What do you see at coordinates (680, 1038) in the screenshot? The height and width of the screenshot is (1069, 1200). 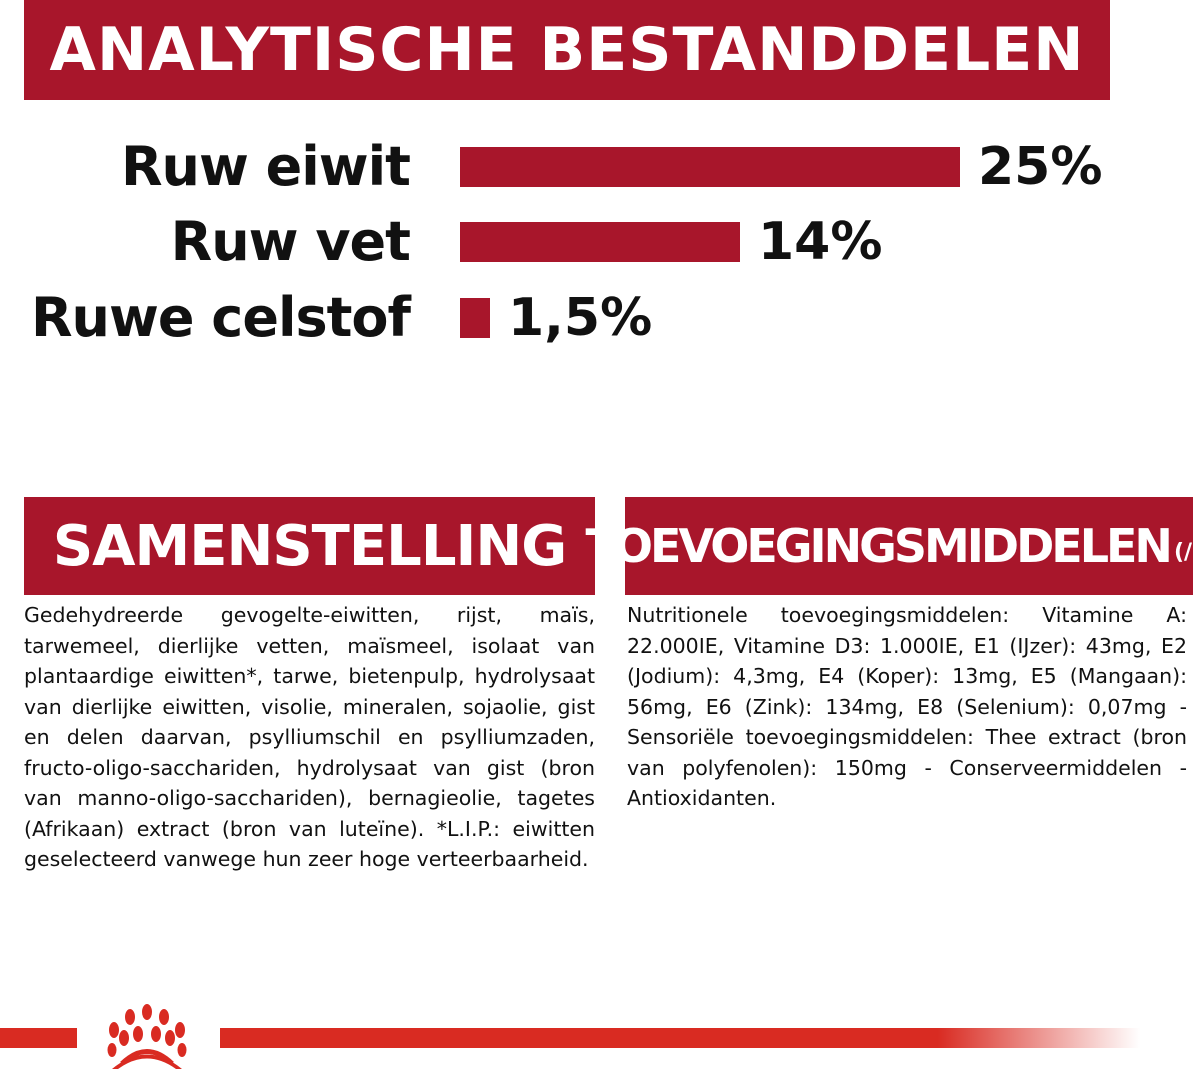 I see `footer-line-right` at bounding box center [680, 1038].